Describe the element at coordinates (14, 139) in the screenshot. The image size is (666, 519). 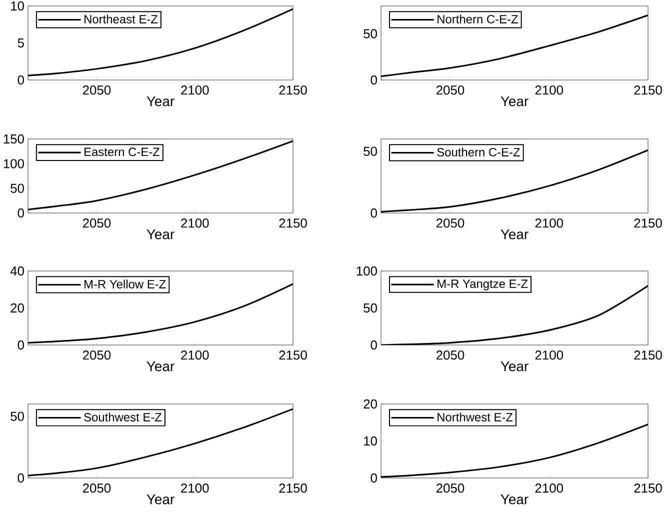
I see `y-tick-label: 150` at that location.